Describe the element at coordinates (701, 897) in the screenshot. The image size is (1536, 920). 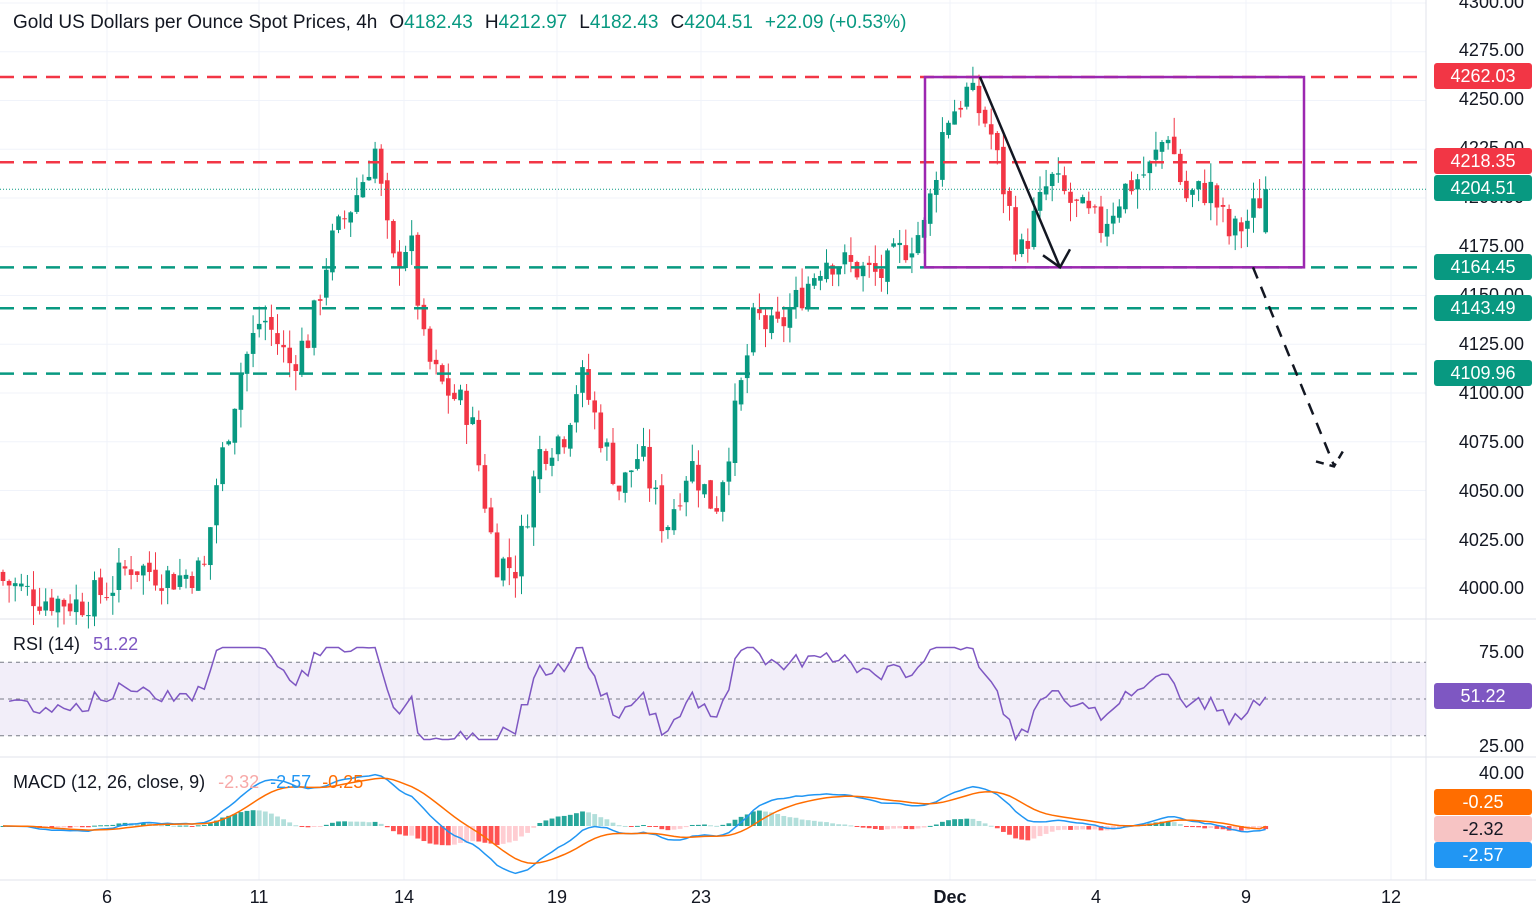
I see `x-tick-label: 23` at that location.